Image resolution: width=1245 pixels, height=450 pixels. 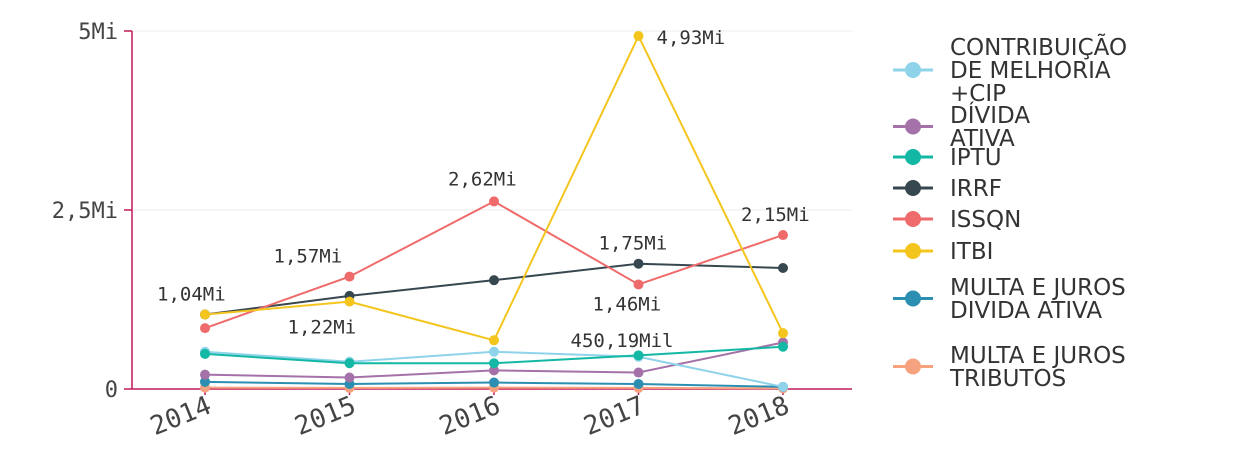 What do you see at coordinates (180, 416) in the screenshot?
I see `x-tick-label: 2014` at bounding box center [180, 416].